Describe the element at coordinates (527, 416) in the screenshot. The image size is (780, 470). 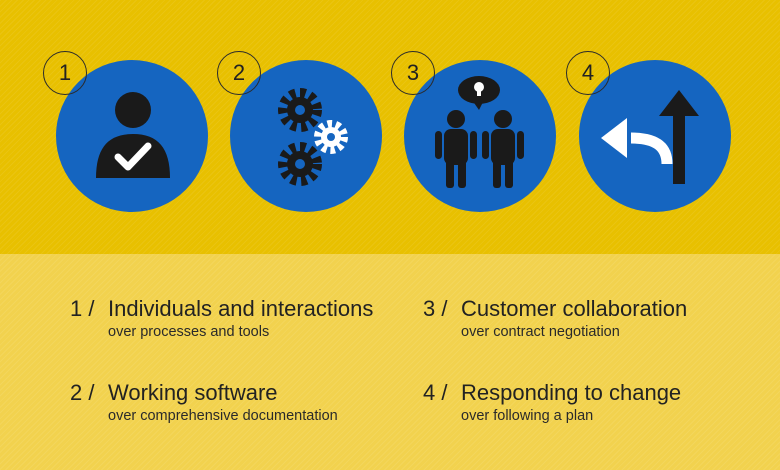
I see `value-item-subtitle: over following a plan` at that location.